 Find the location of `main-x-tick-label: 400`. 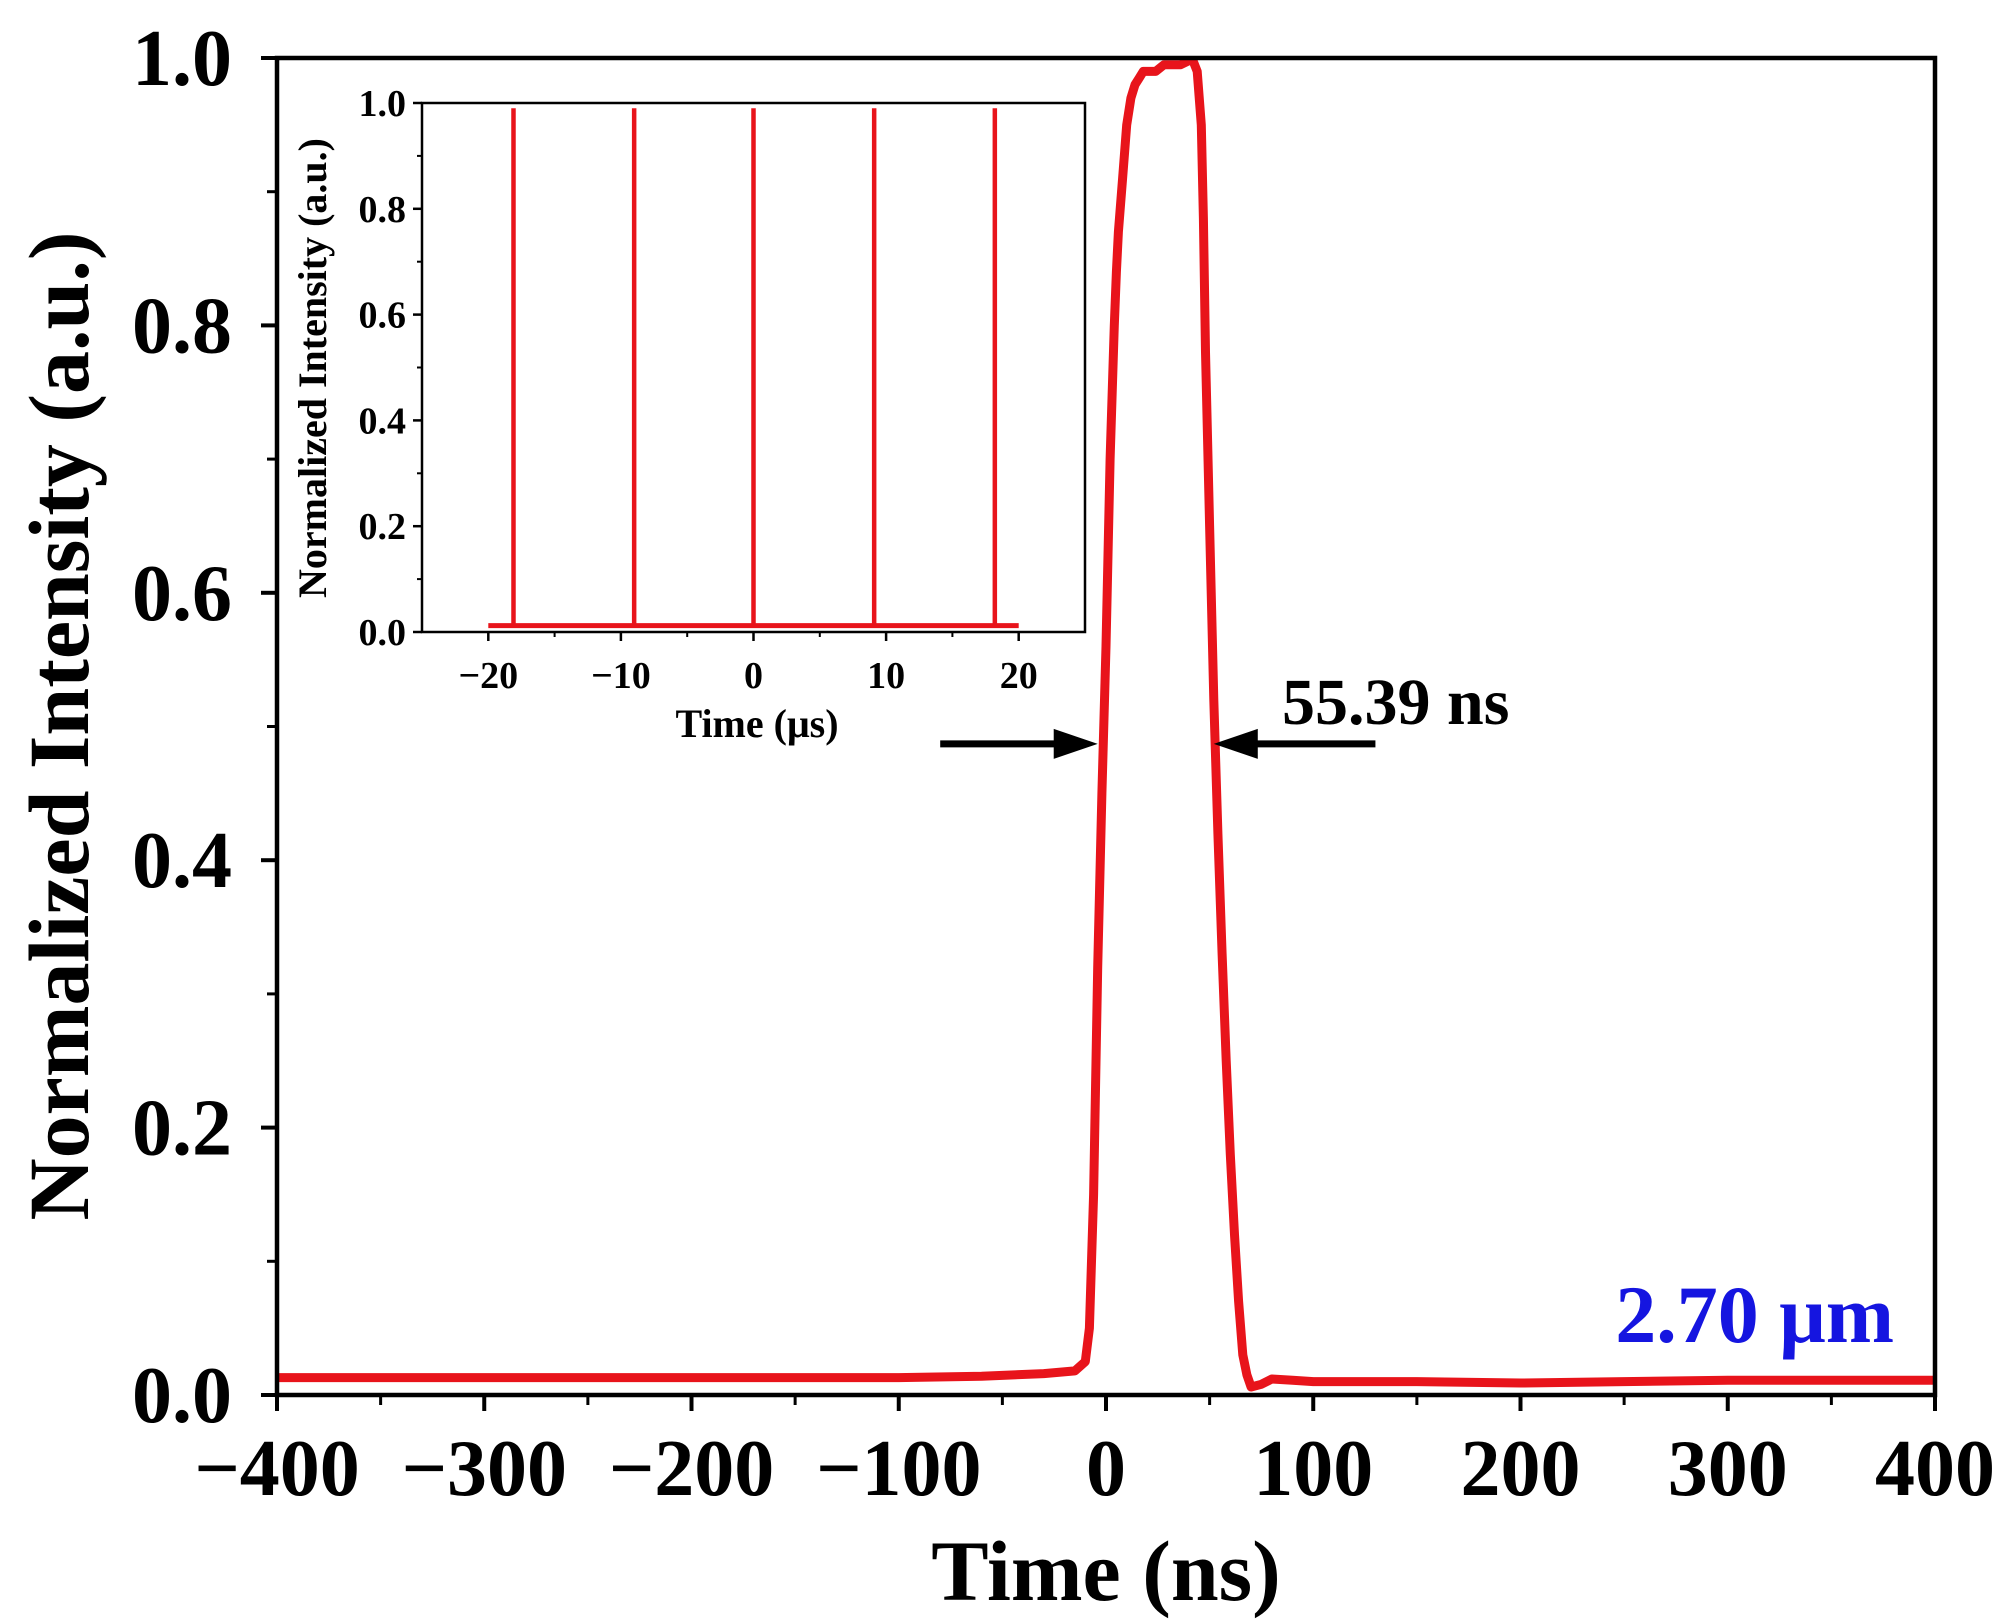

main-x-tick-label: 400 is located at coordinates (1935, 1469).